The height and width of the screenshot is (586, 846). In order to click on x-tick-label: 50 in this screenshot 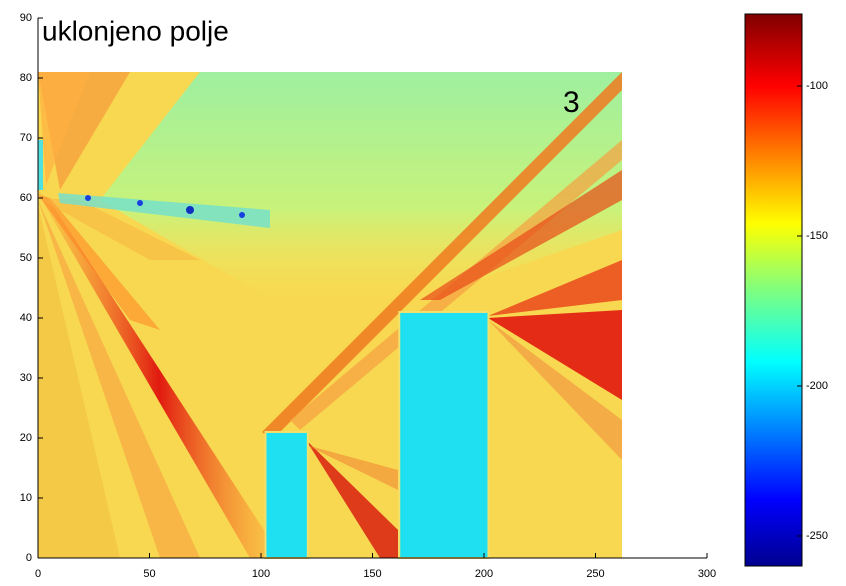, I will do `click(149, 574)`.